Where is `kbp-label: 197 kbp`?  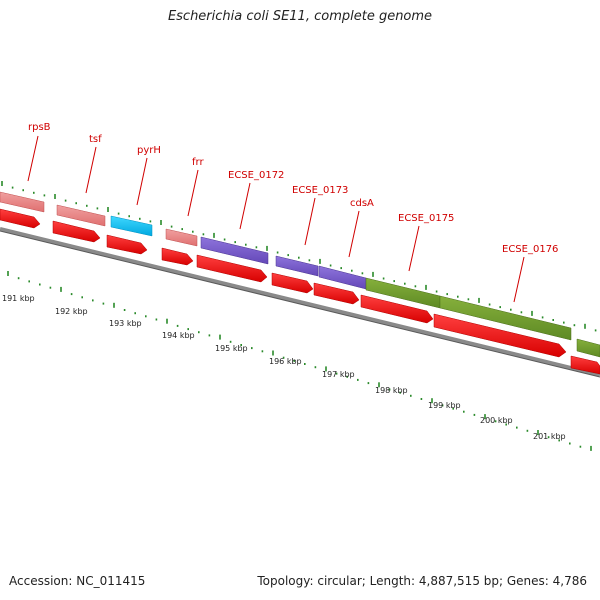
kbp-label: 197 kbp is located at coordinates (338, 374).